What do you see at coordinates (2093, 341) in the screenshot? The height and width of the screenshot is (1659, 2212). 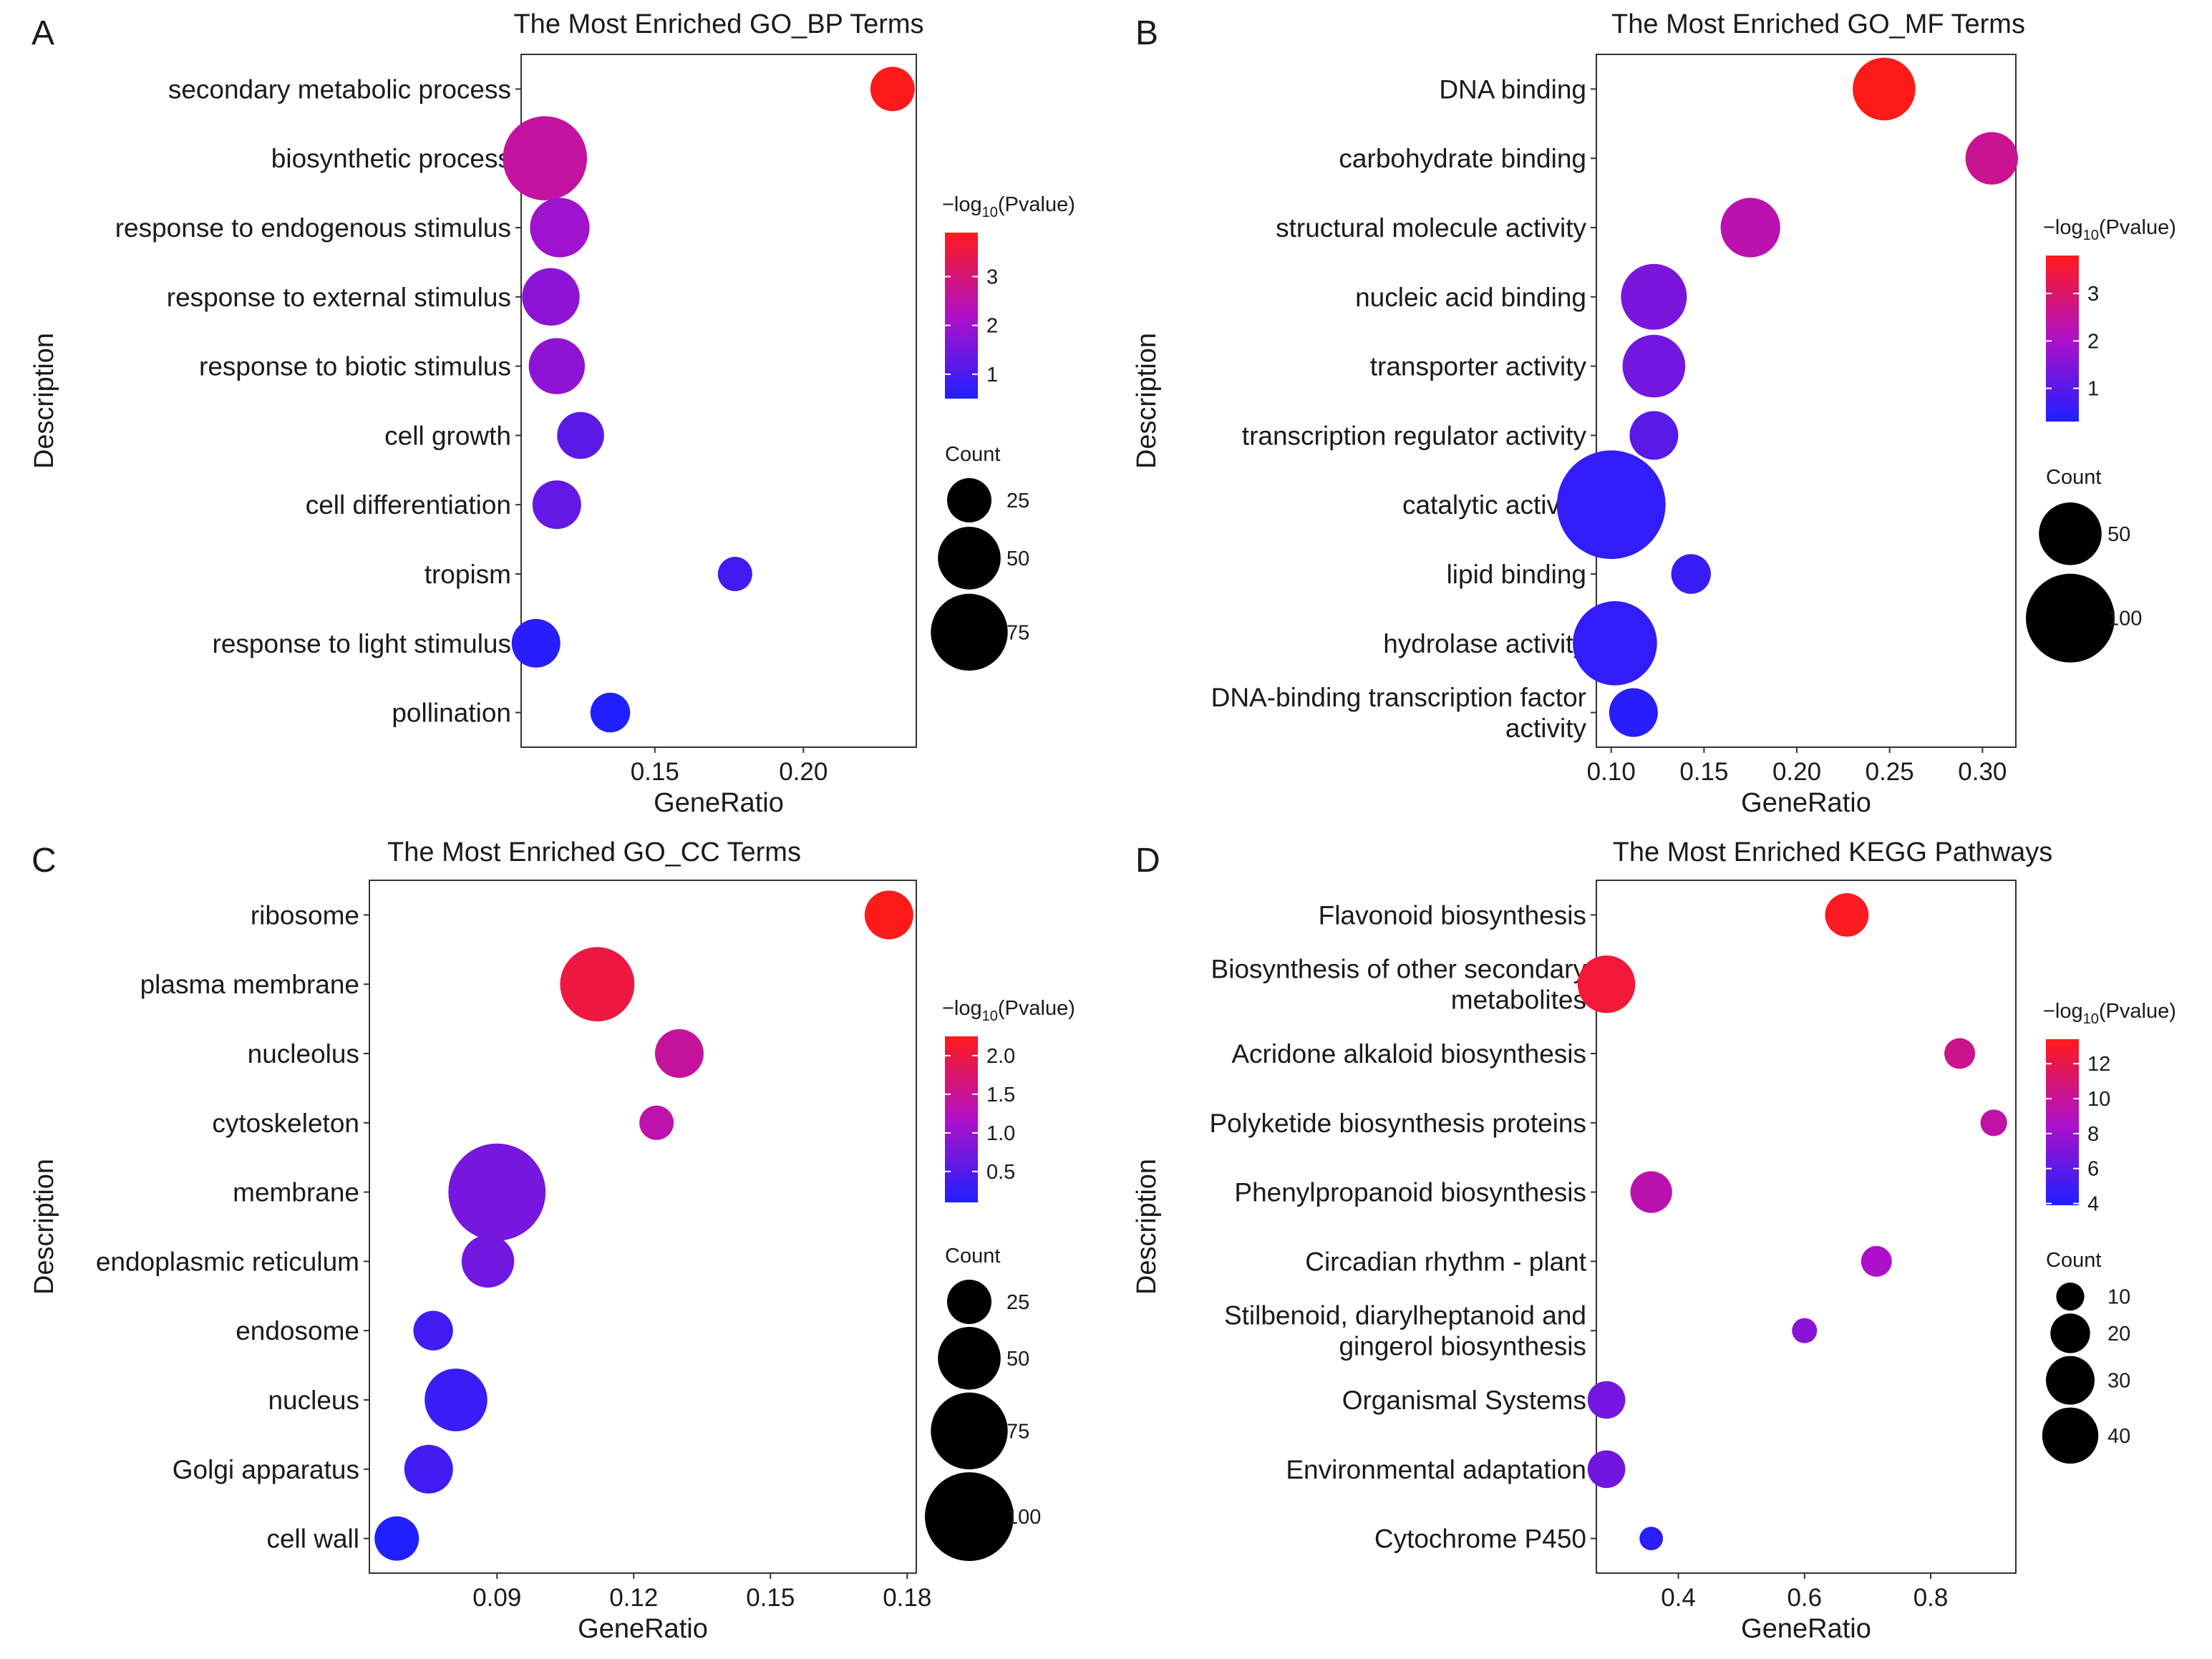 I see `color-bar-label: 2` at bounding box center [2093, 341].